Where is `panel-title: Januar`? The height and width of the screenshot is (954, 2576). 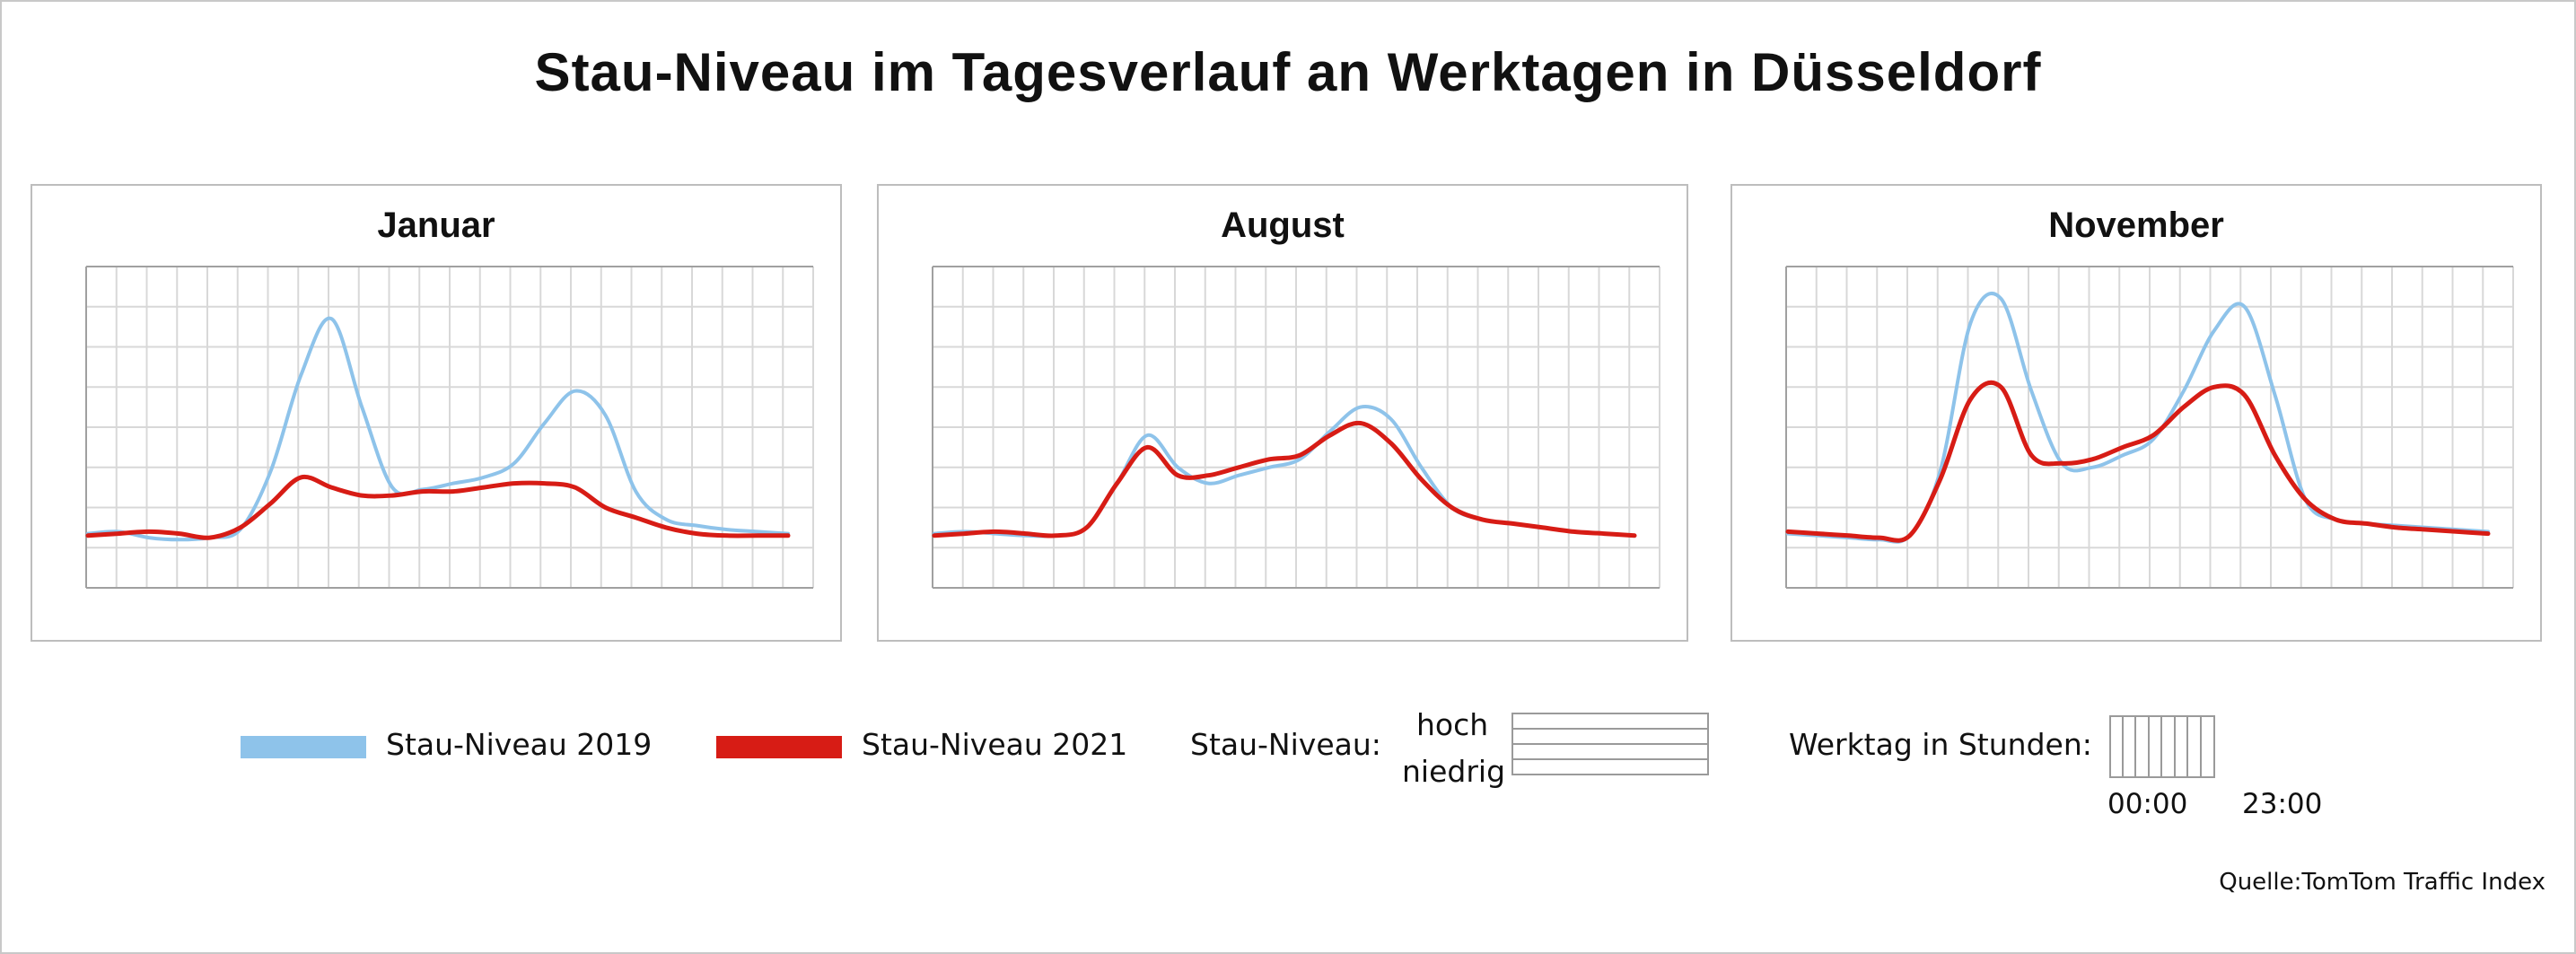 panel-title: Januar is located at coordinates (436, 225).